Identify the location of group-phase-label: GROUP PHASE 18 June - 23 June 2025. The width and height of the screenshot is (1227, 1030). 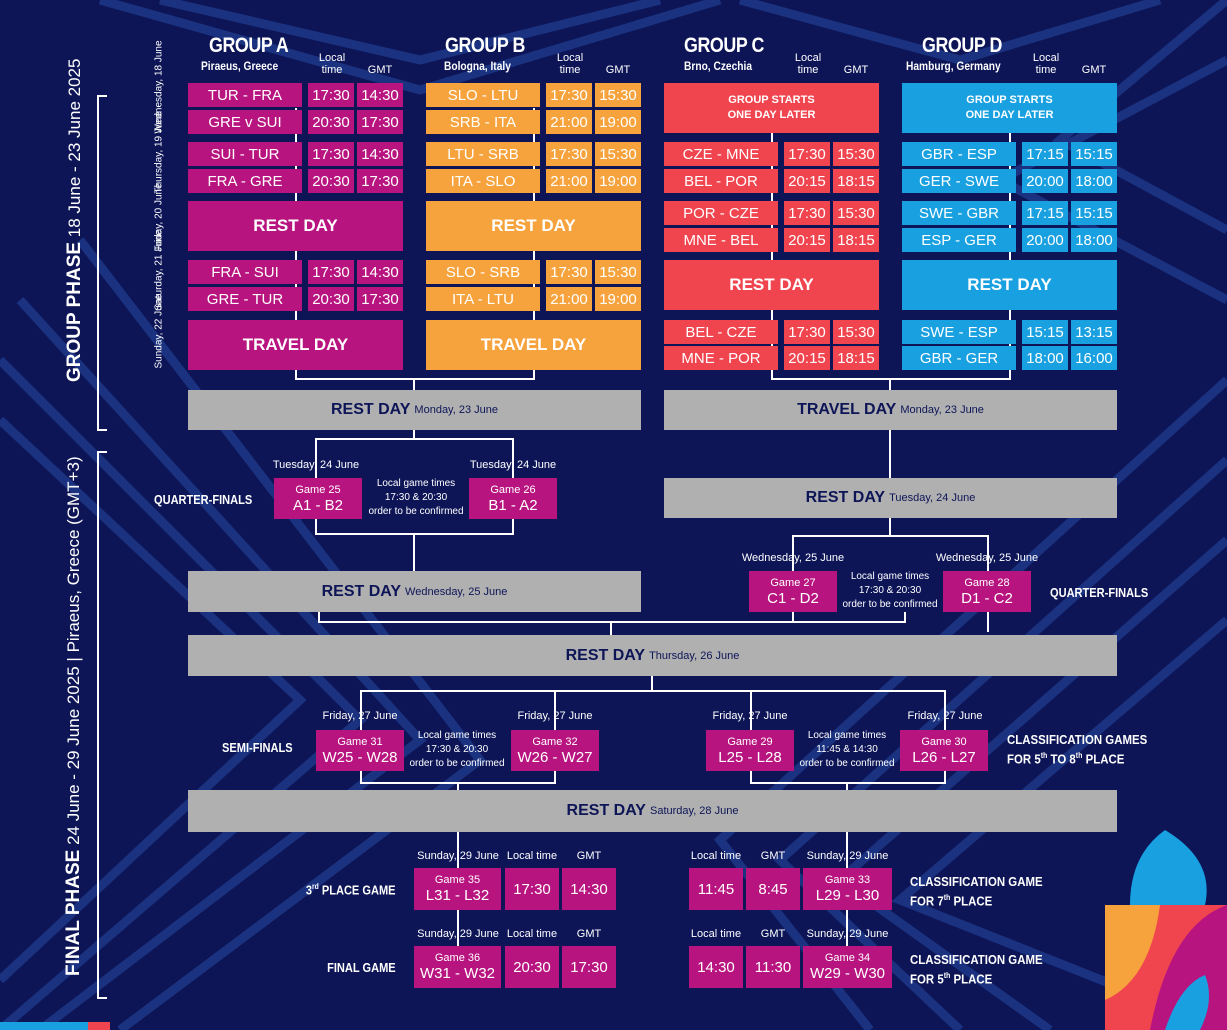
(75, 220).